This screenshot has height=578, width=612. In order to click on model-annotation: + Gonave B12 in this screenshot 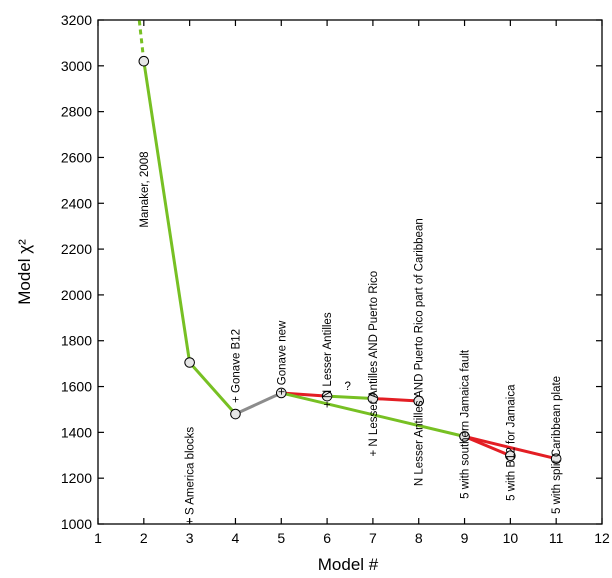, I will do `click(236, 366)`.